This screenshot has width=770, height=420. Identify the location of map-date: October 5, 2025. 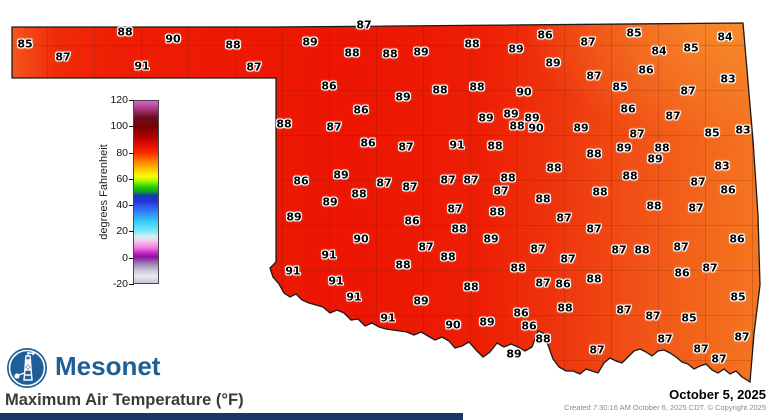
(717, 394).